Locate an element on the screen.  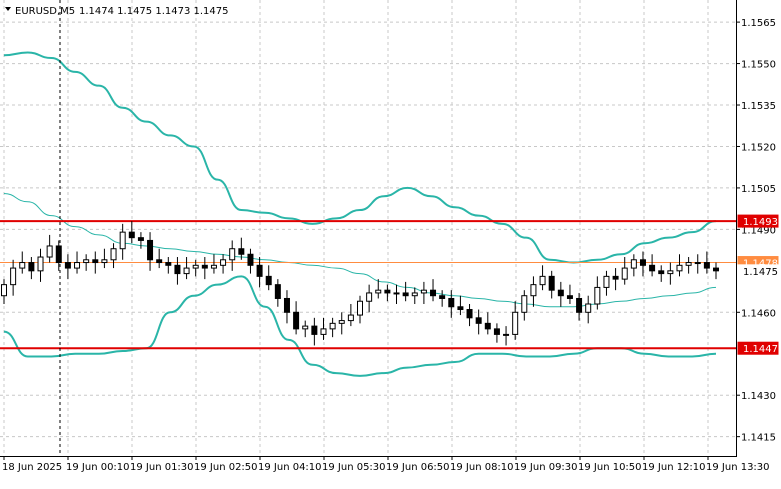
price-tag-bid: 1.1475 is located at coordinates (758, 271).